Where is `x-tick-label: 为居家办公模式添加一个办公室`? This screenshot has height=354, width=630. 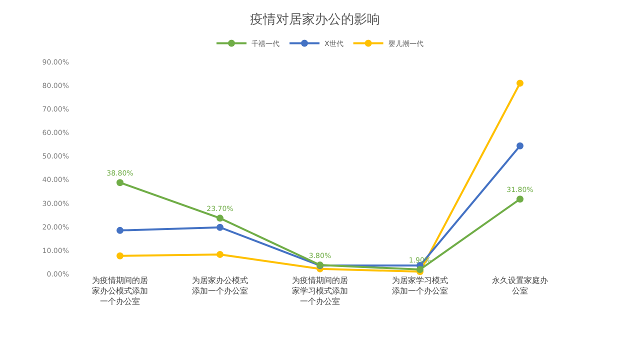
x-tick-label: 为居家办公模式添加一个办公室 is located at coordinates (220, 286).